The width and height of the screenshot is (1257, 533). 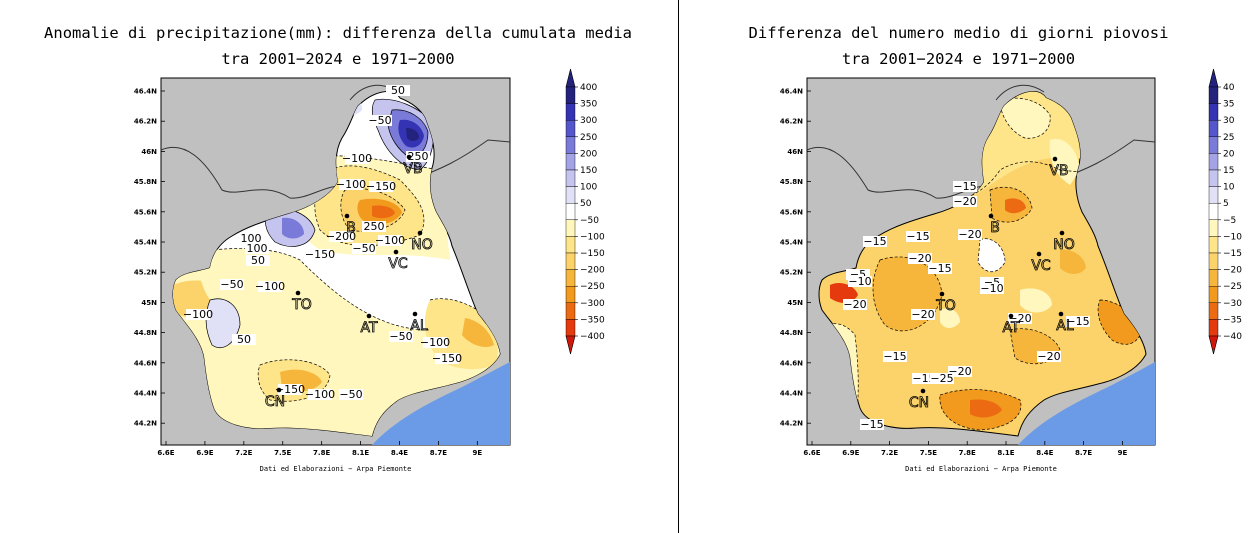 What do you see at coordinates (1229, 88) in the screenshot?
I see `colorbar-label: 40` at bounding box center [1229, 88].